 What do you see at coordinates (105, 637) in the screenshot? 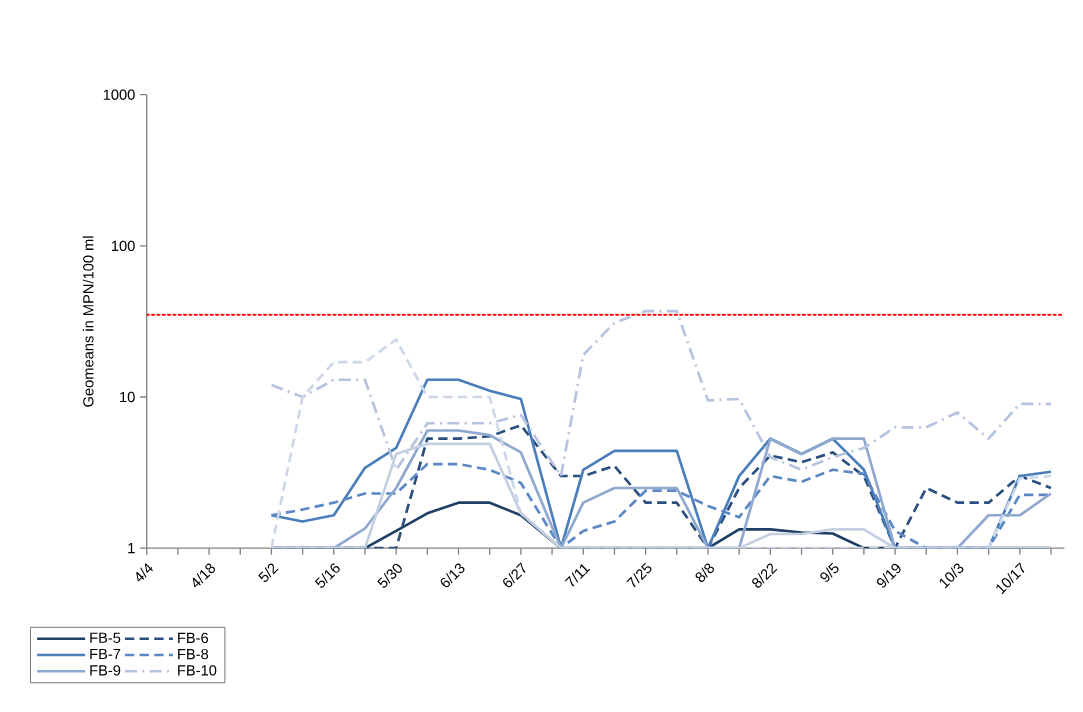
I see `legend-label: FB-5` at bounding box center [105, 637].